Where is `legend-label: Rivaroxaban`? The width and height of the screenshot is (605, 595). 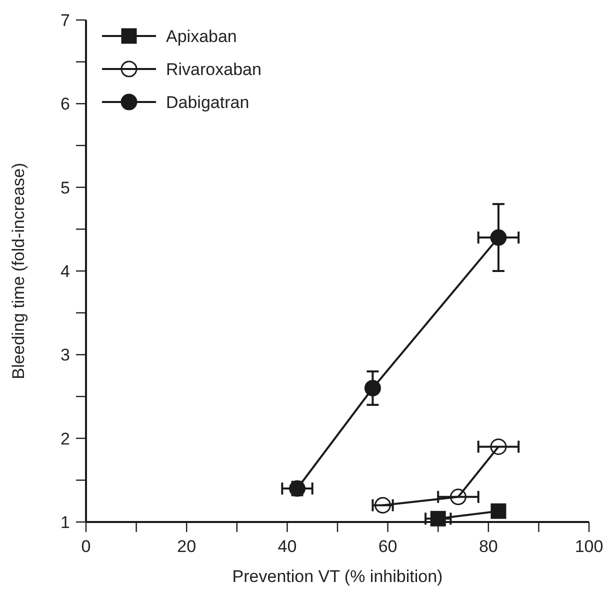 legend-label: Rivaroxaban is located at coordinates (214, 69).